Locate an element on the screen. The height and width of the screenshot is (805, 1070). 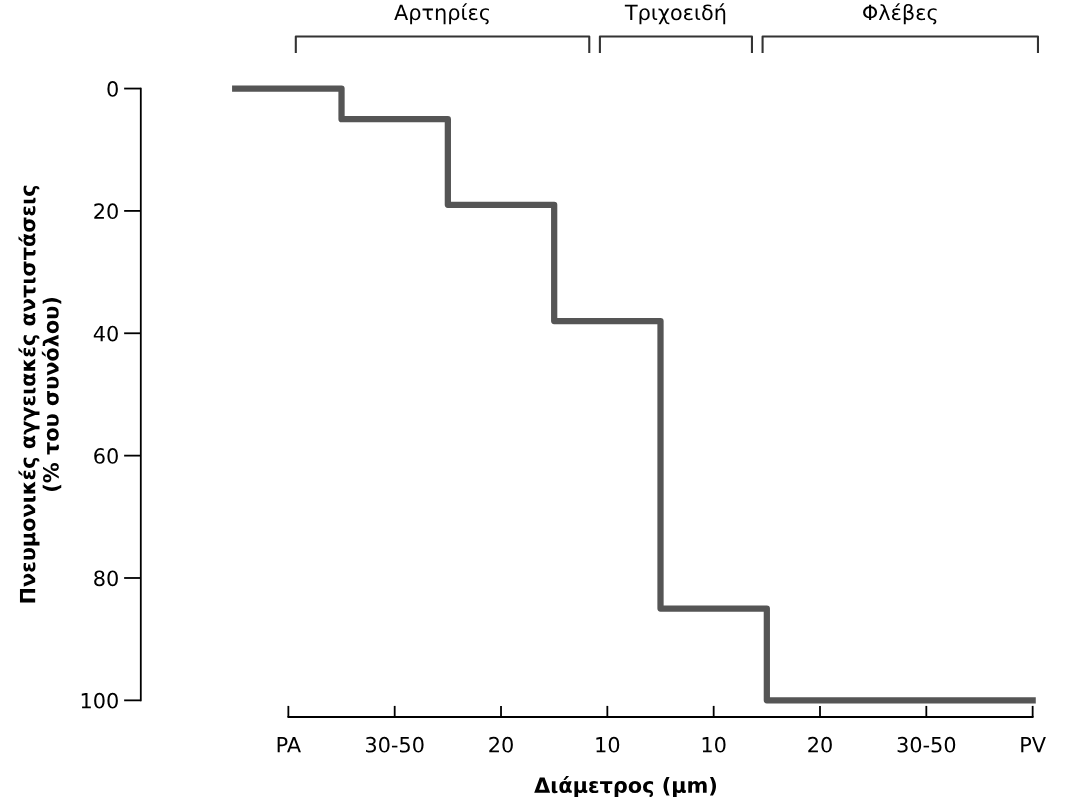
x-axis-title: Διάμετρος (μm) is located at coordinates (625, 787).